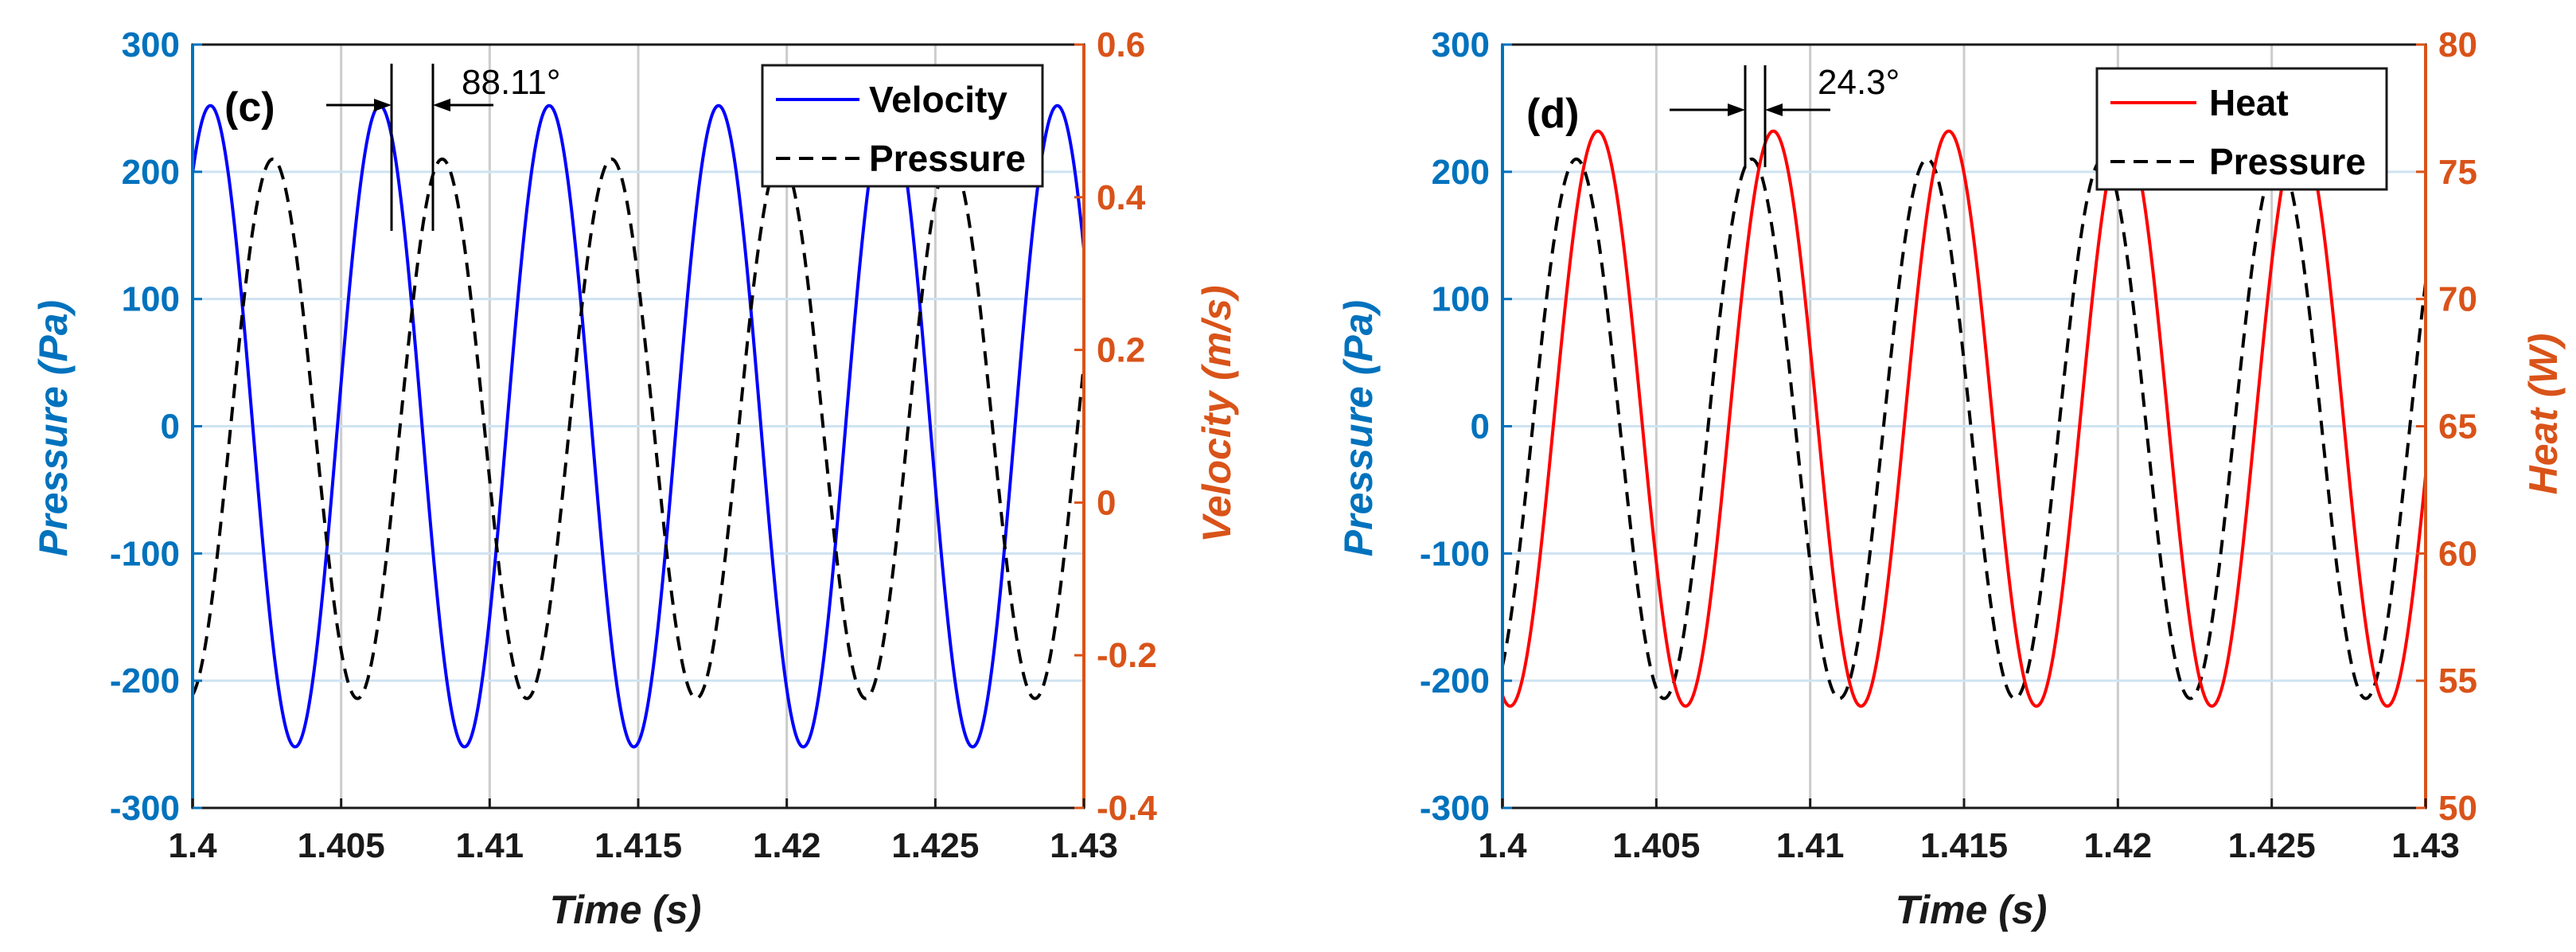 Image resolution: width=2576 pixels, height=952 pixels. What do you see at coordinates (1106, 502) in the screenshot?
I see `right-tick-label: 0` at bounding box center [1106, 502].